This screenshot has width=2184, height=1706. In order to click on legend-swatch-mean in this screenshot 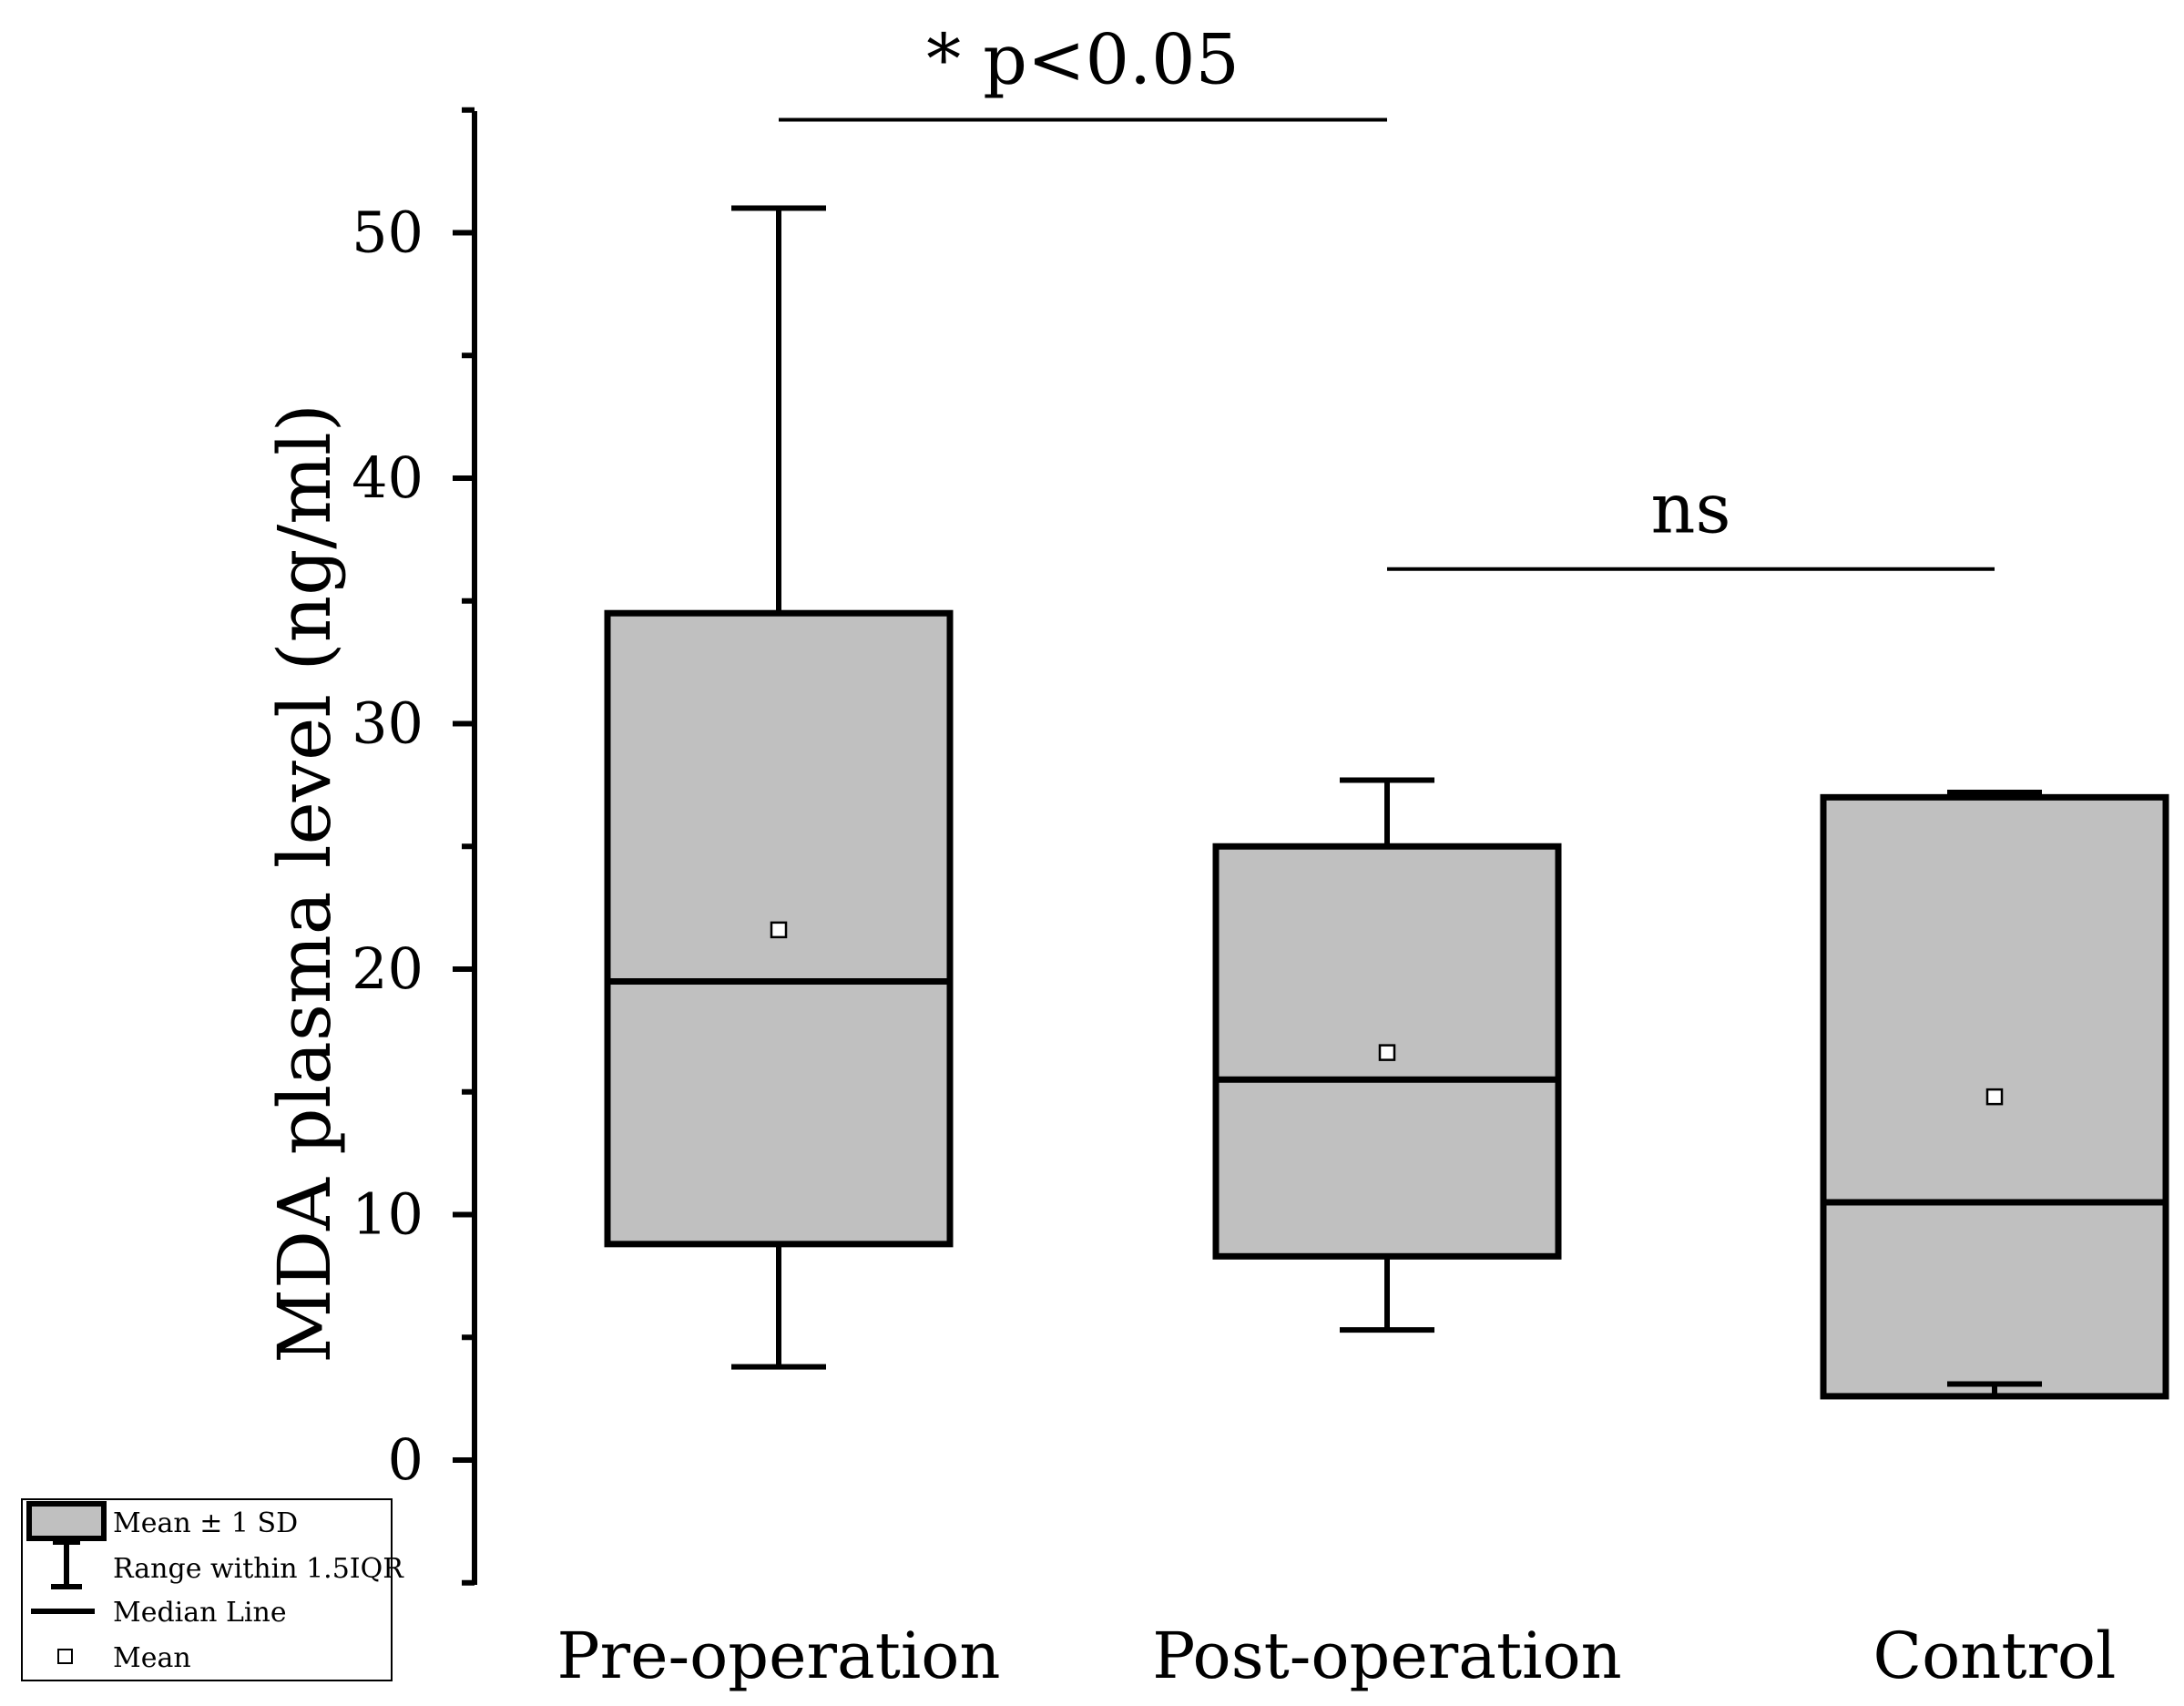, I will do `click(65, 1656)`.